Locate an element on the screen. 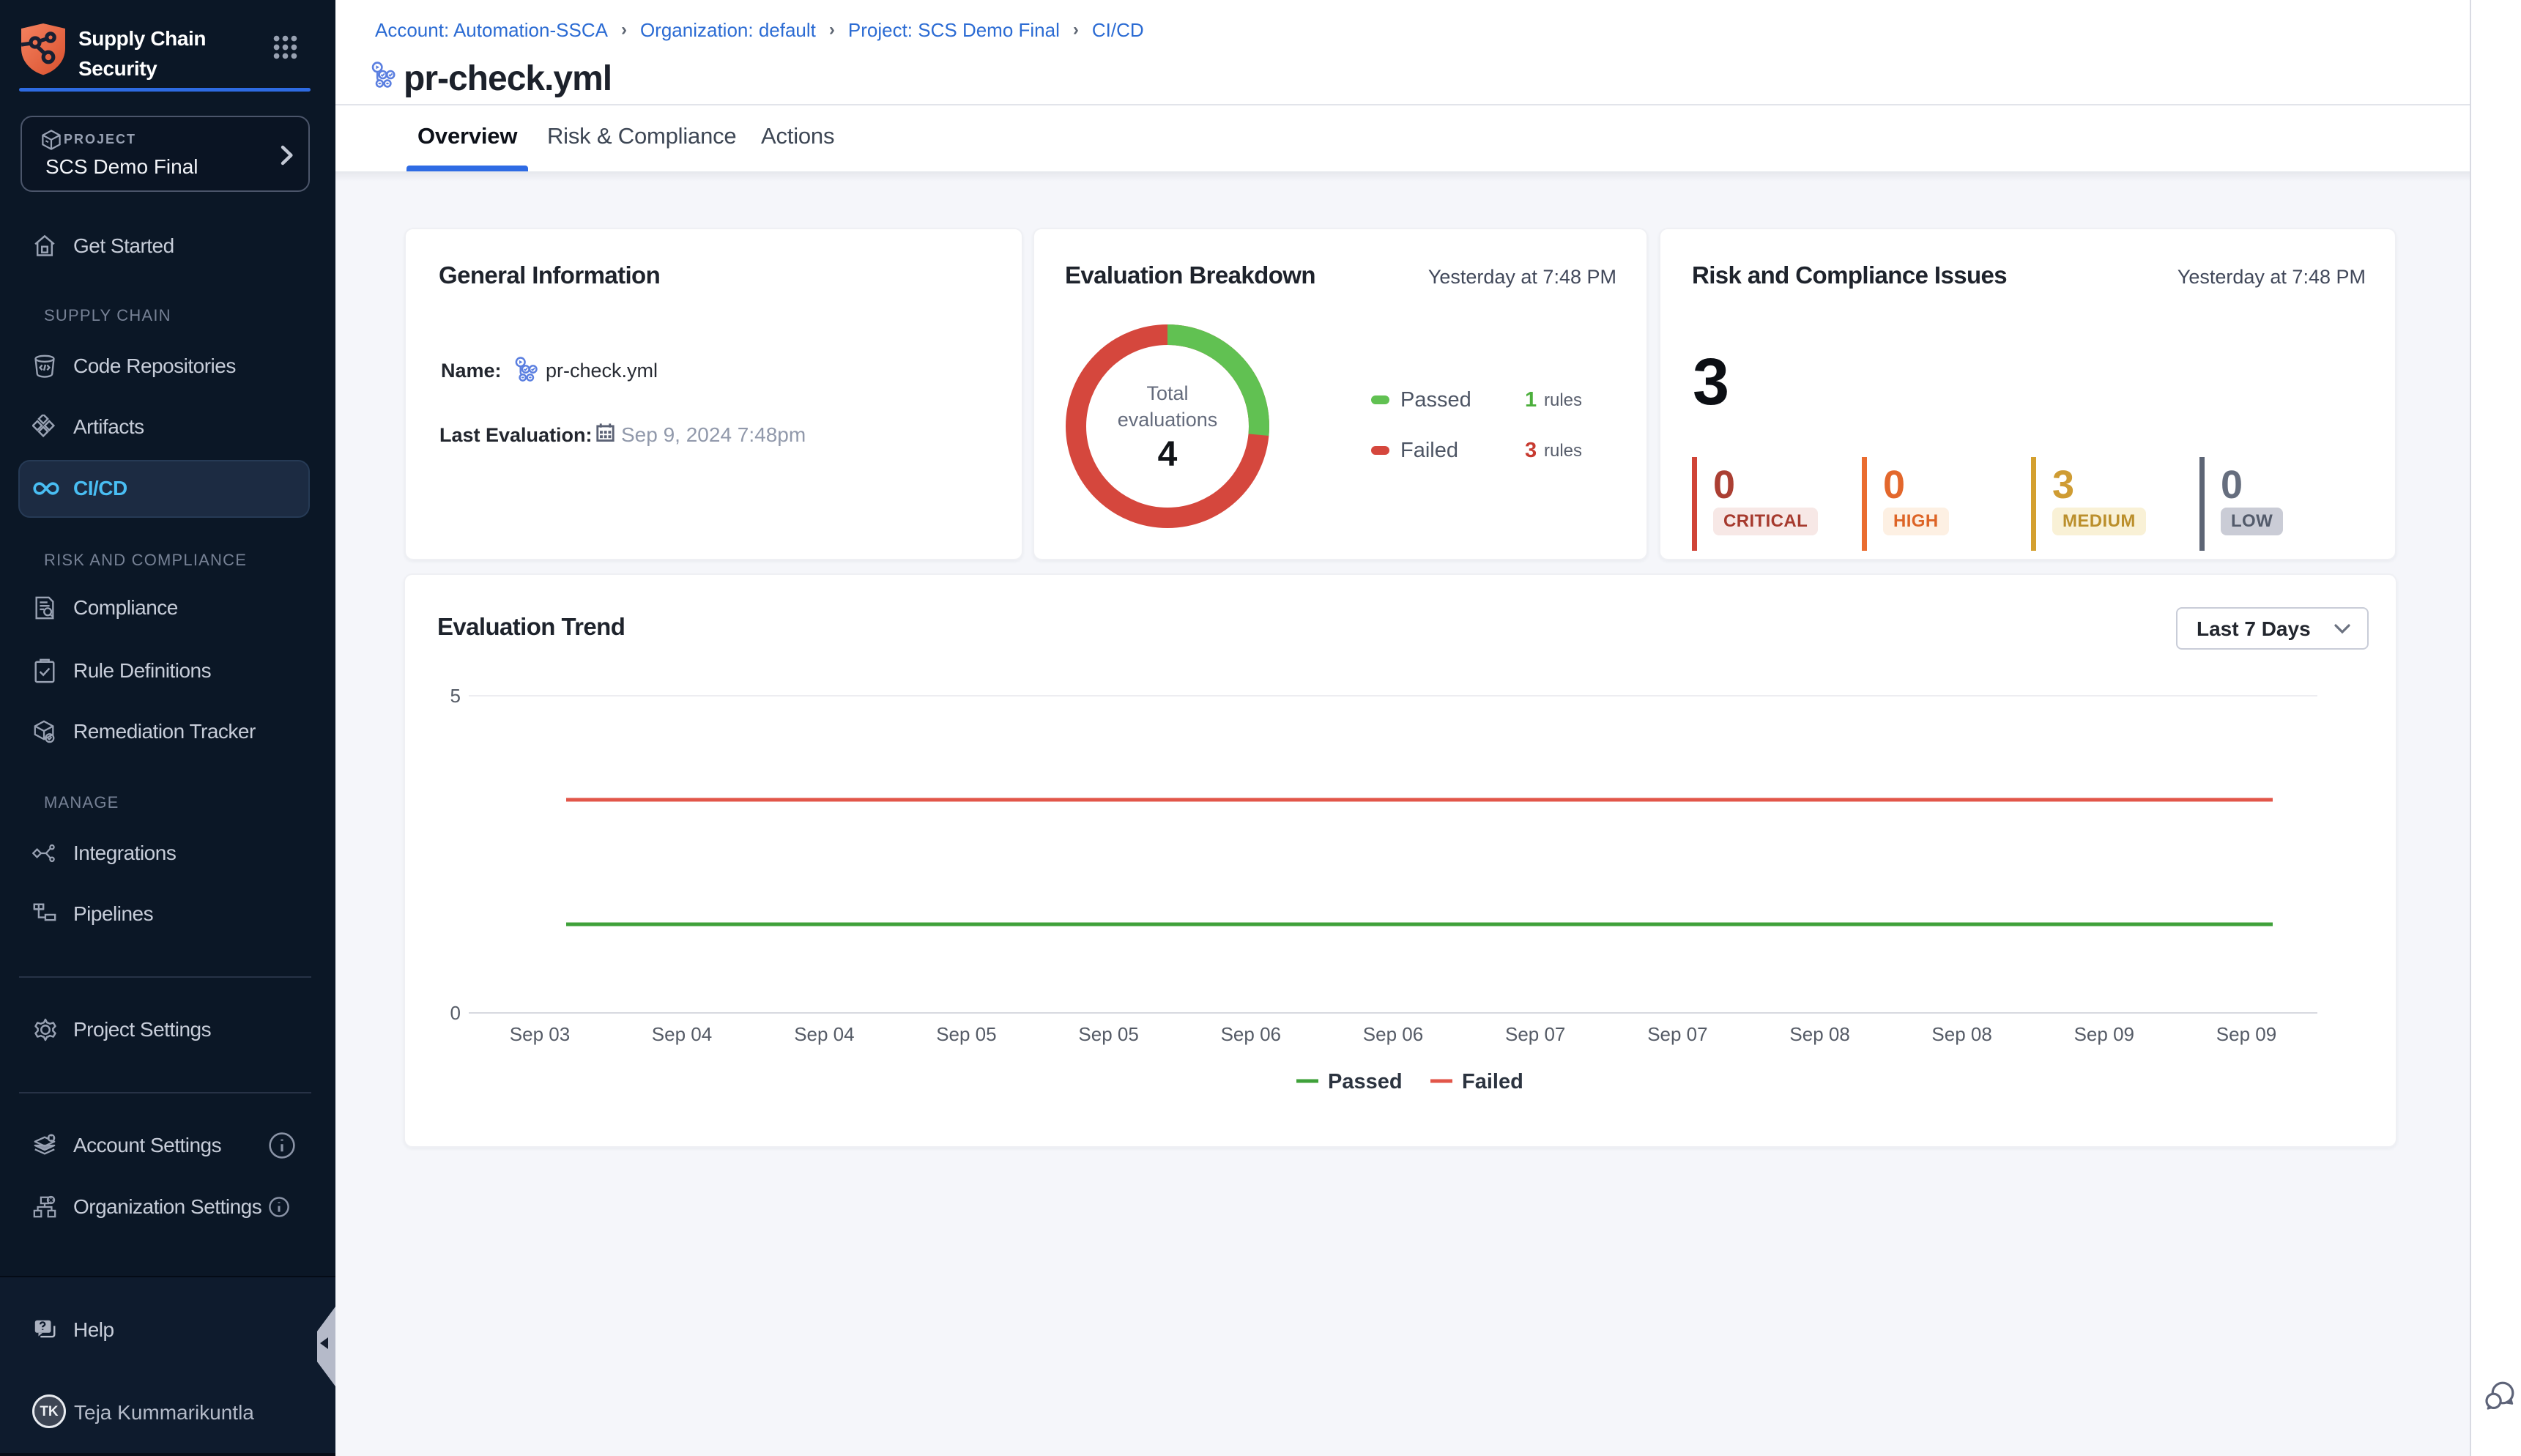 The width and height of the screenshot is (2521, 1456). svg-text: Sep 03 is located at coordinates (540, 1034).